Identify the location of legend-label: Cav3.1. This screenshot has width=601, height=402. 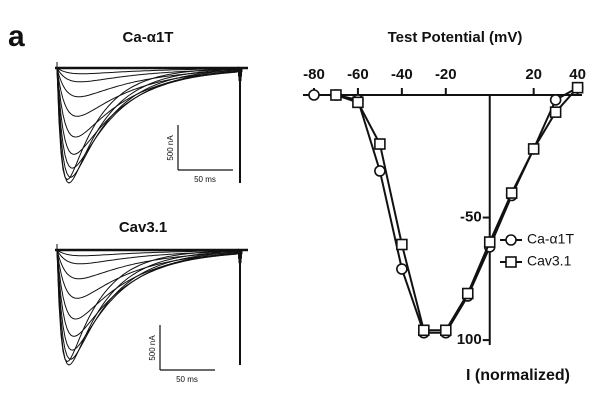
(549, 261).